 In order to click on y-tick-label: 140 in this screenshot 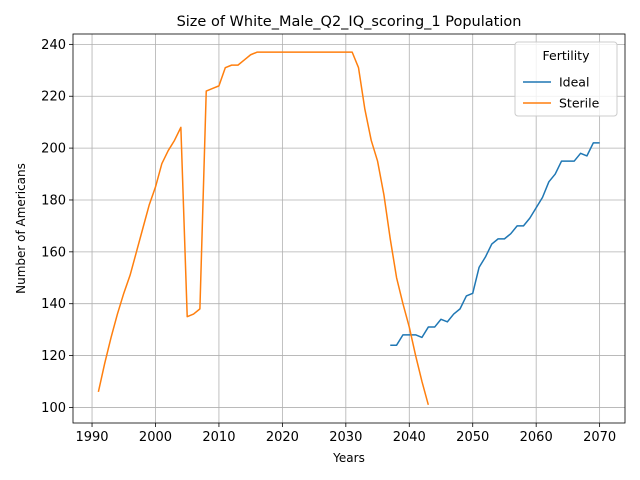, I will do `click(53, 304)`.